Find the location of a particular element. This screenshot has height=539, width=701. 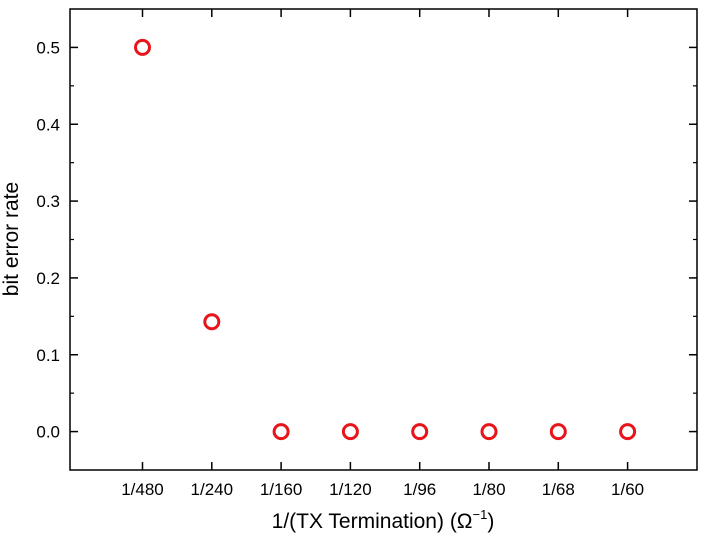

x-tick-label: 1/240 is located at coordinates (212, 489).